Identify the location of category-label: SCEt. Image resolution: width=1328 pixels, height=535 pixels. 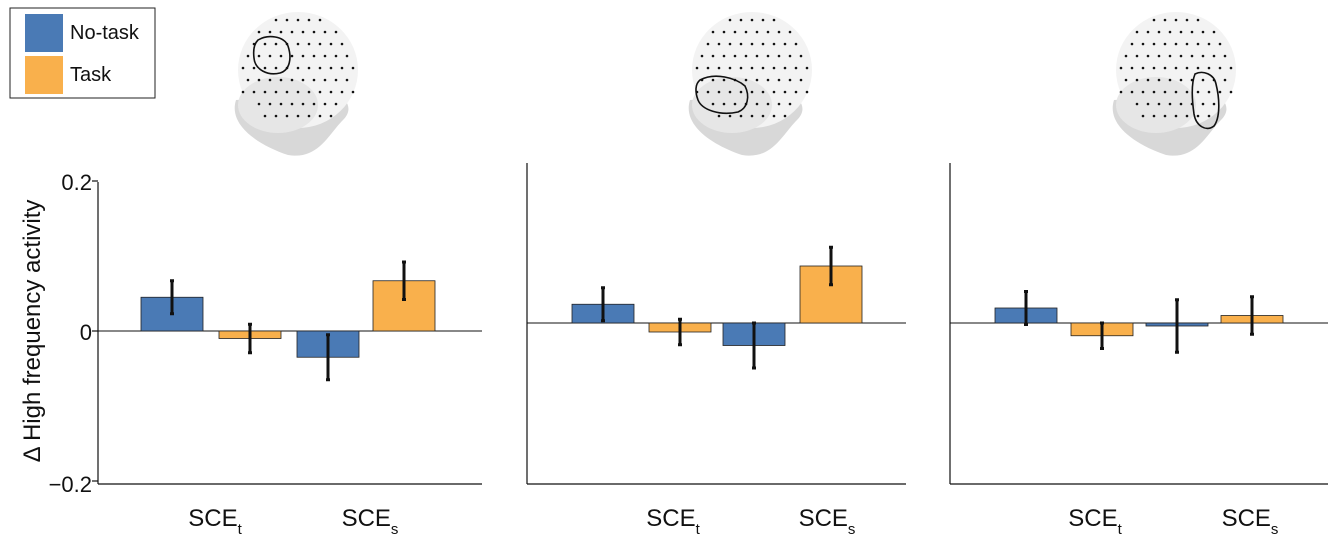
(1095, 520).